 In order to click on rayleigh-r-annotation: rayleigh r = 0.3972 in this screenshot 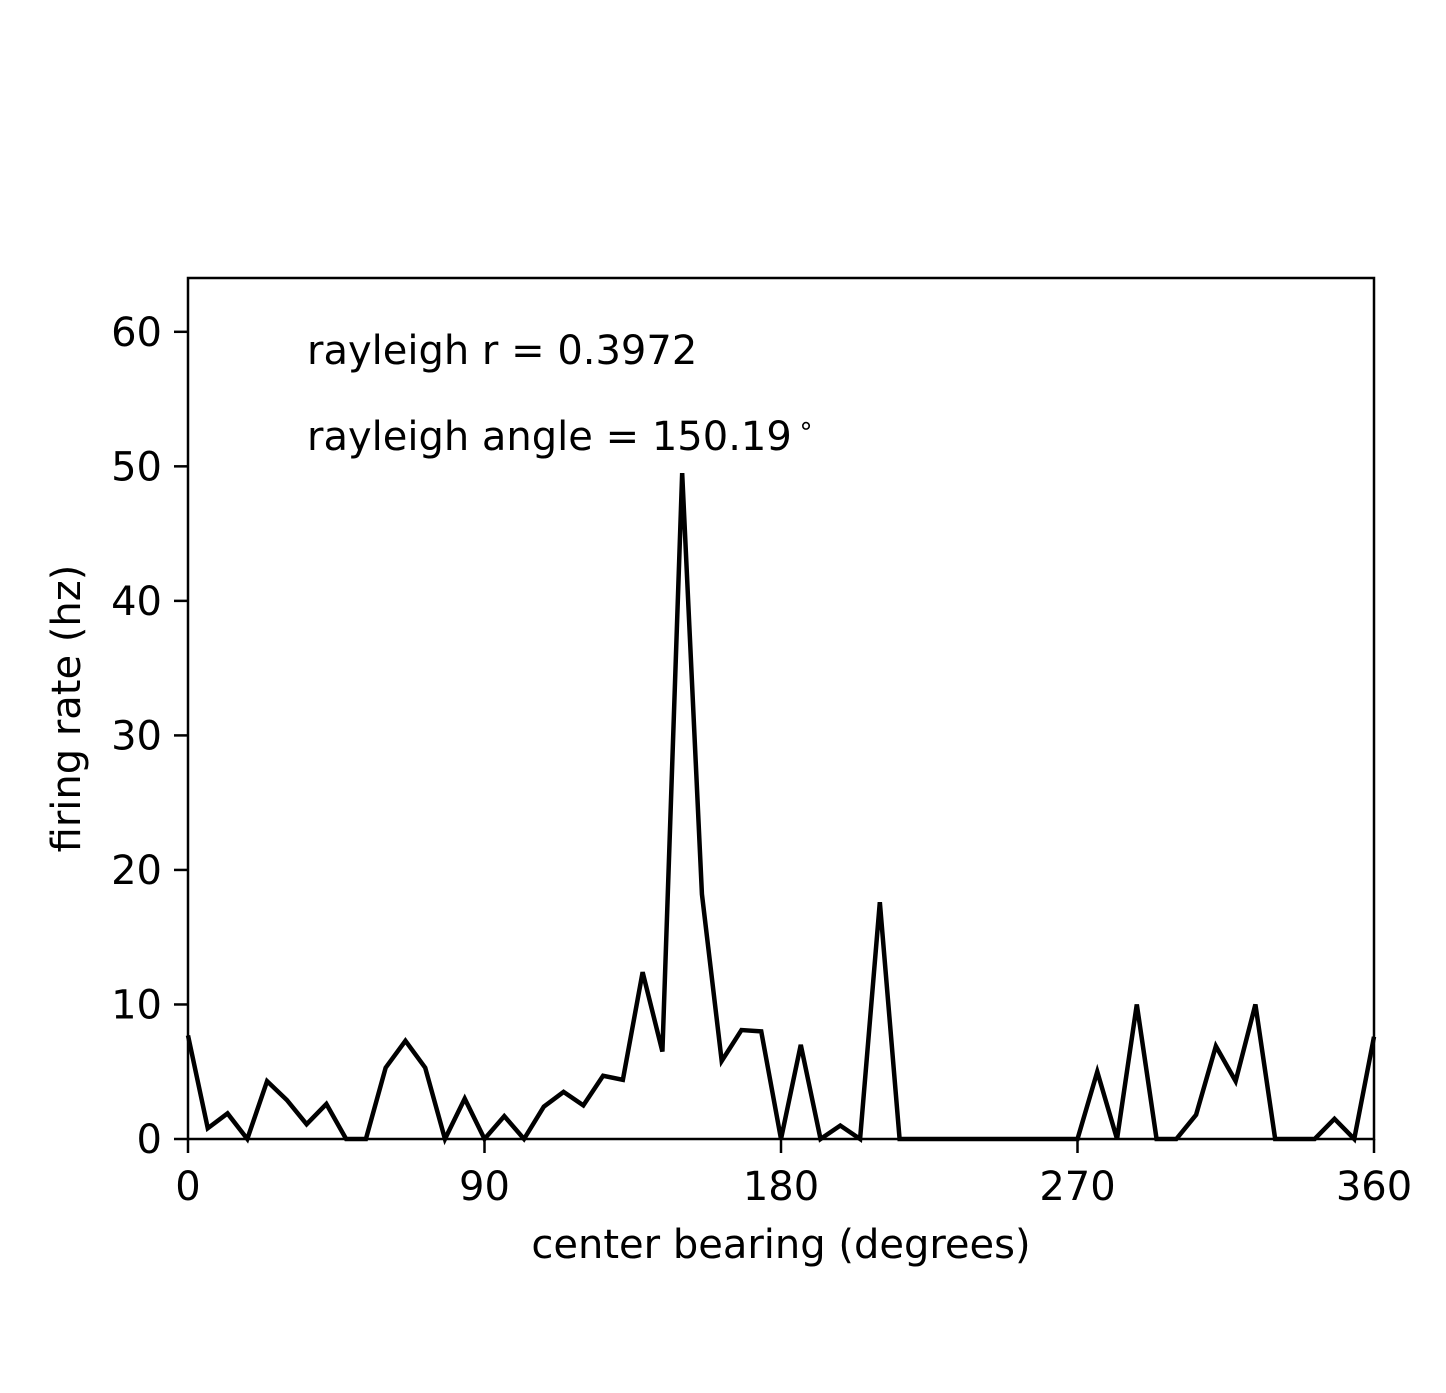, I will do `click(502, 351)`.